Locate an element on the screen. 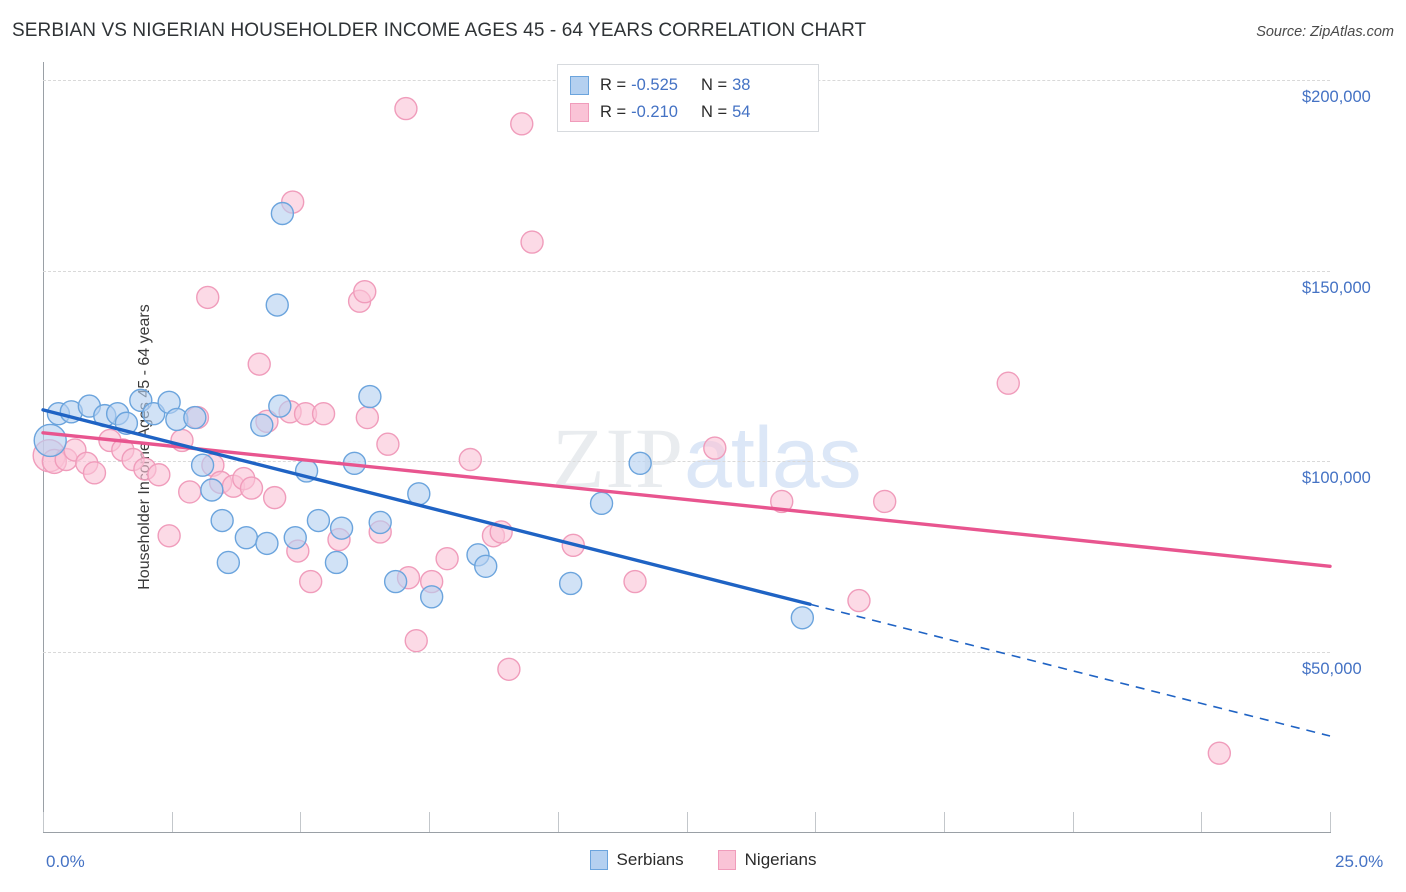 This screenshot has height=892, width=1406. legend-swatch-nigerians is located at coordinates (579, 112).